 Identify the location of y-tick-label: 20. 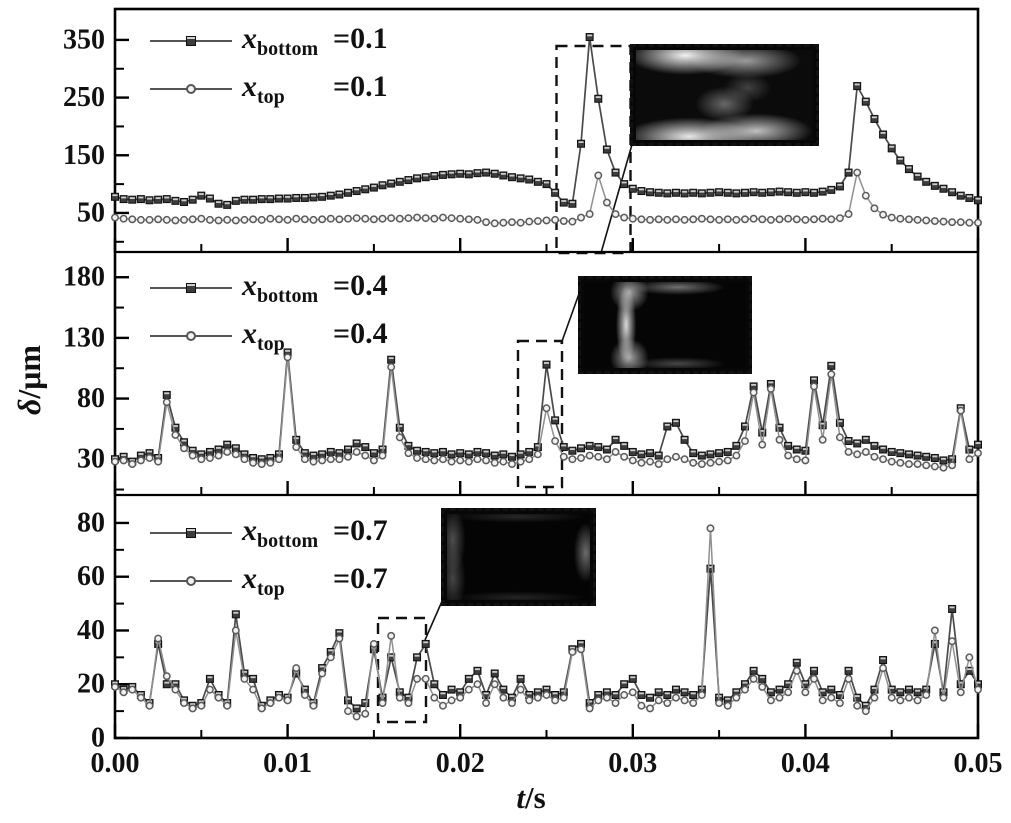
(91, 684).